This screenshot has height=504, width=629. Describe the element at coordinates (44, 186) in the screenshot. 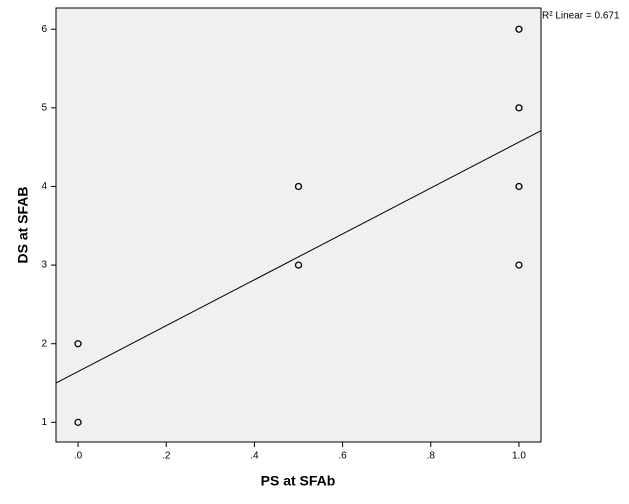

I see `y-tick-label: 4` at that location.